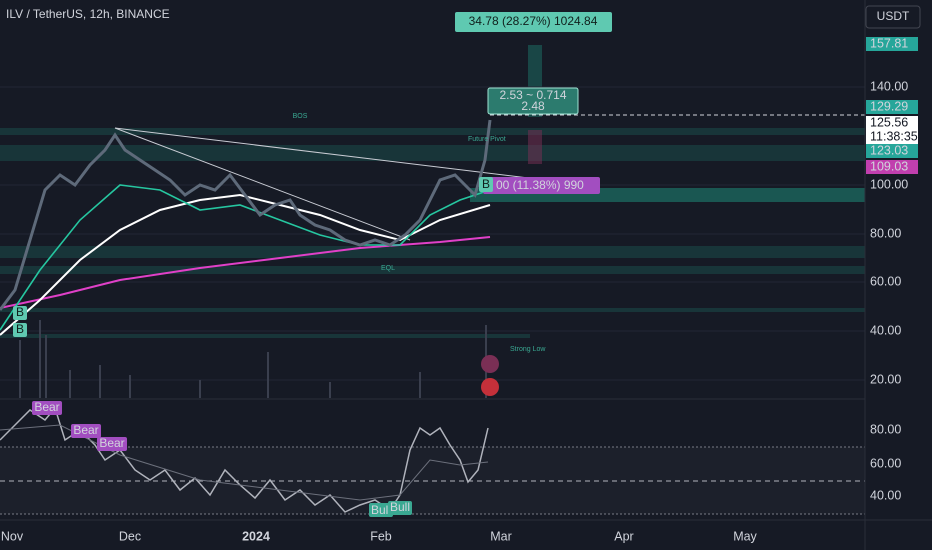 The height and width of the screenshot is (550, 932). I want to click on time-label: Apr, so click(623, 536).